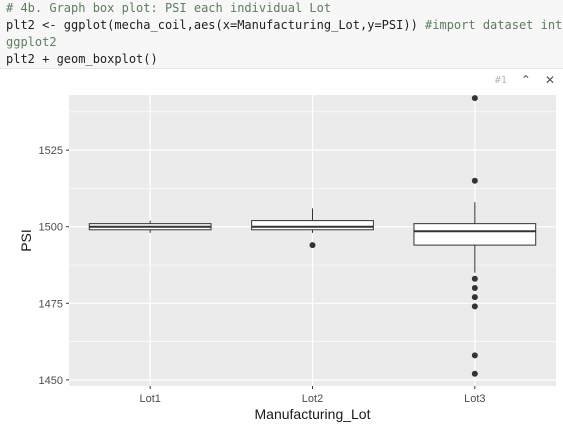 The height and width of the screenshot is (424, 563). I want to click on box-Lot2, so click(312, 225).